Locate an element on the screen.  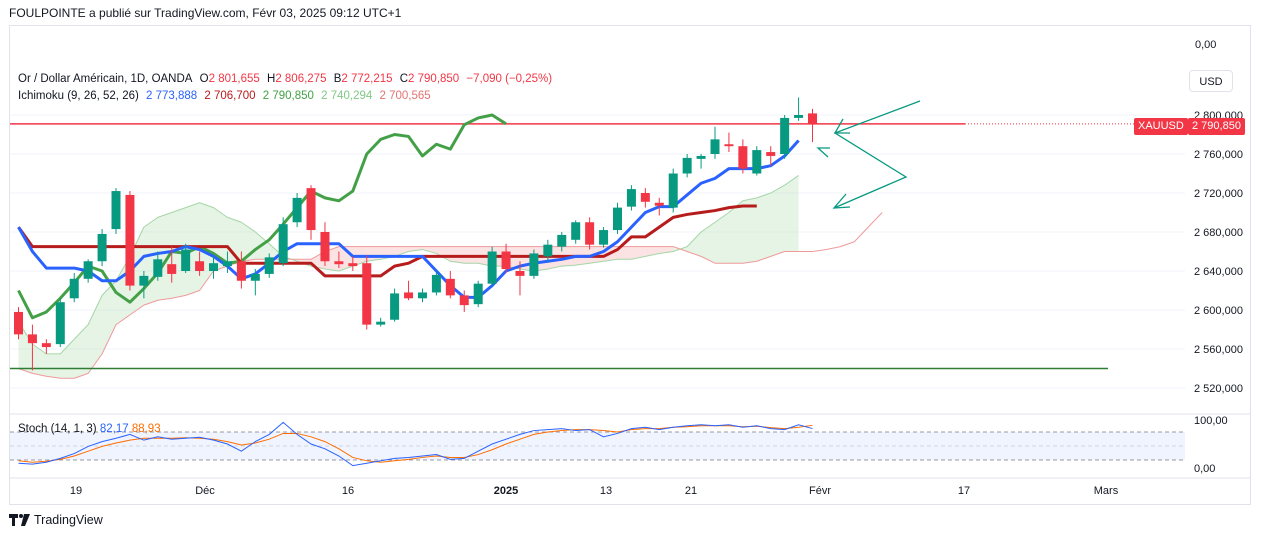
last-price-tag: 2 790,850 is located at coordinates (1216, 126).